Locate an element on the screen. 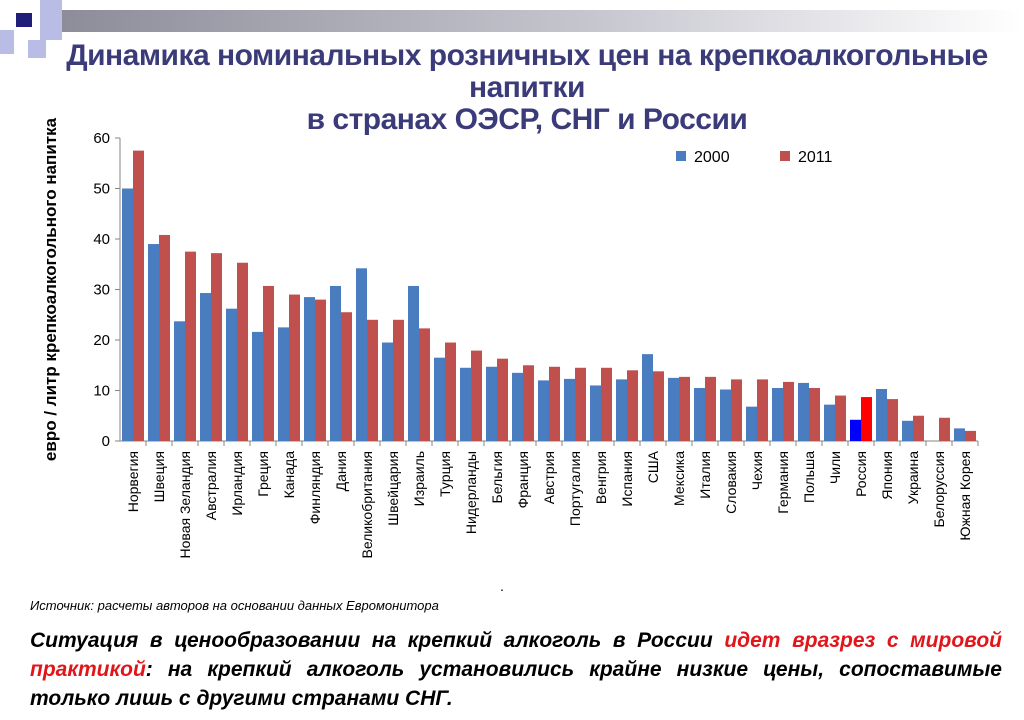  y-tick-label: 60 is located at coordinates (101, 138).